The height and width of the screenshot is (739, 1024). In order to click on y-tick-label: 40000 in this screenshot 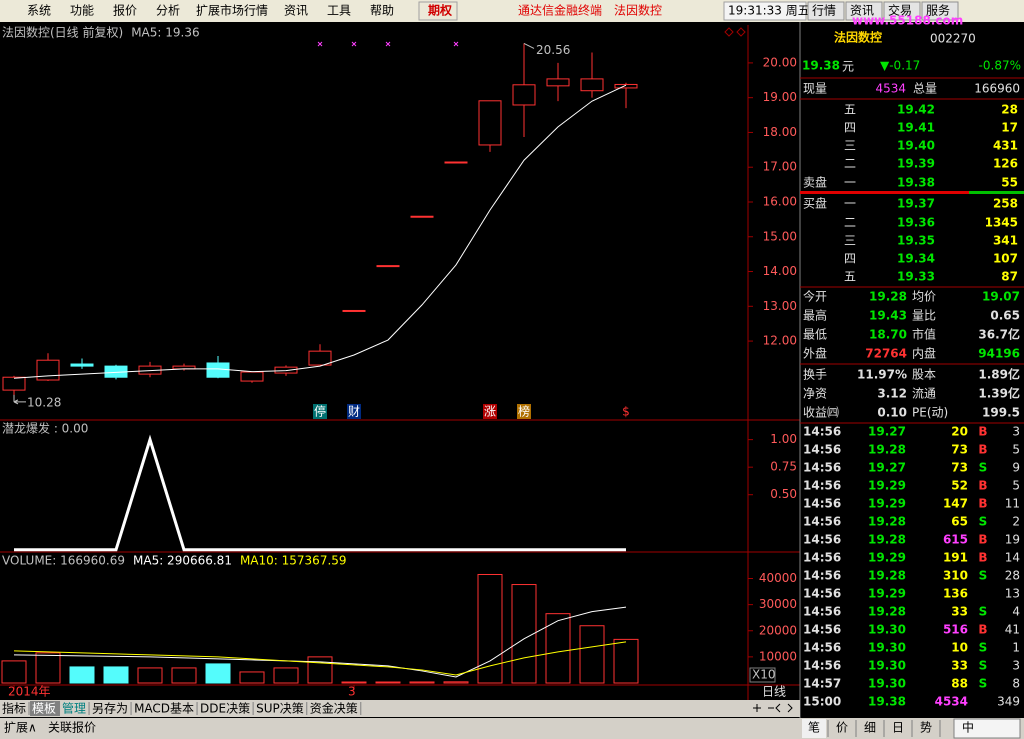, I will do `click(778, 578)`.